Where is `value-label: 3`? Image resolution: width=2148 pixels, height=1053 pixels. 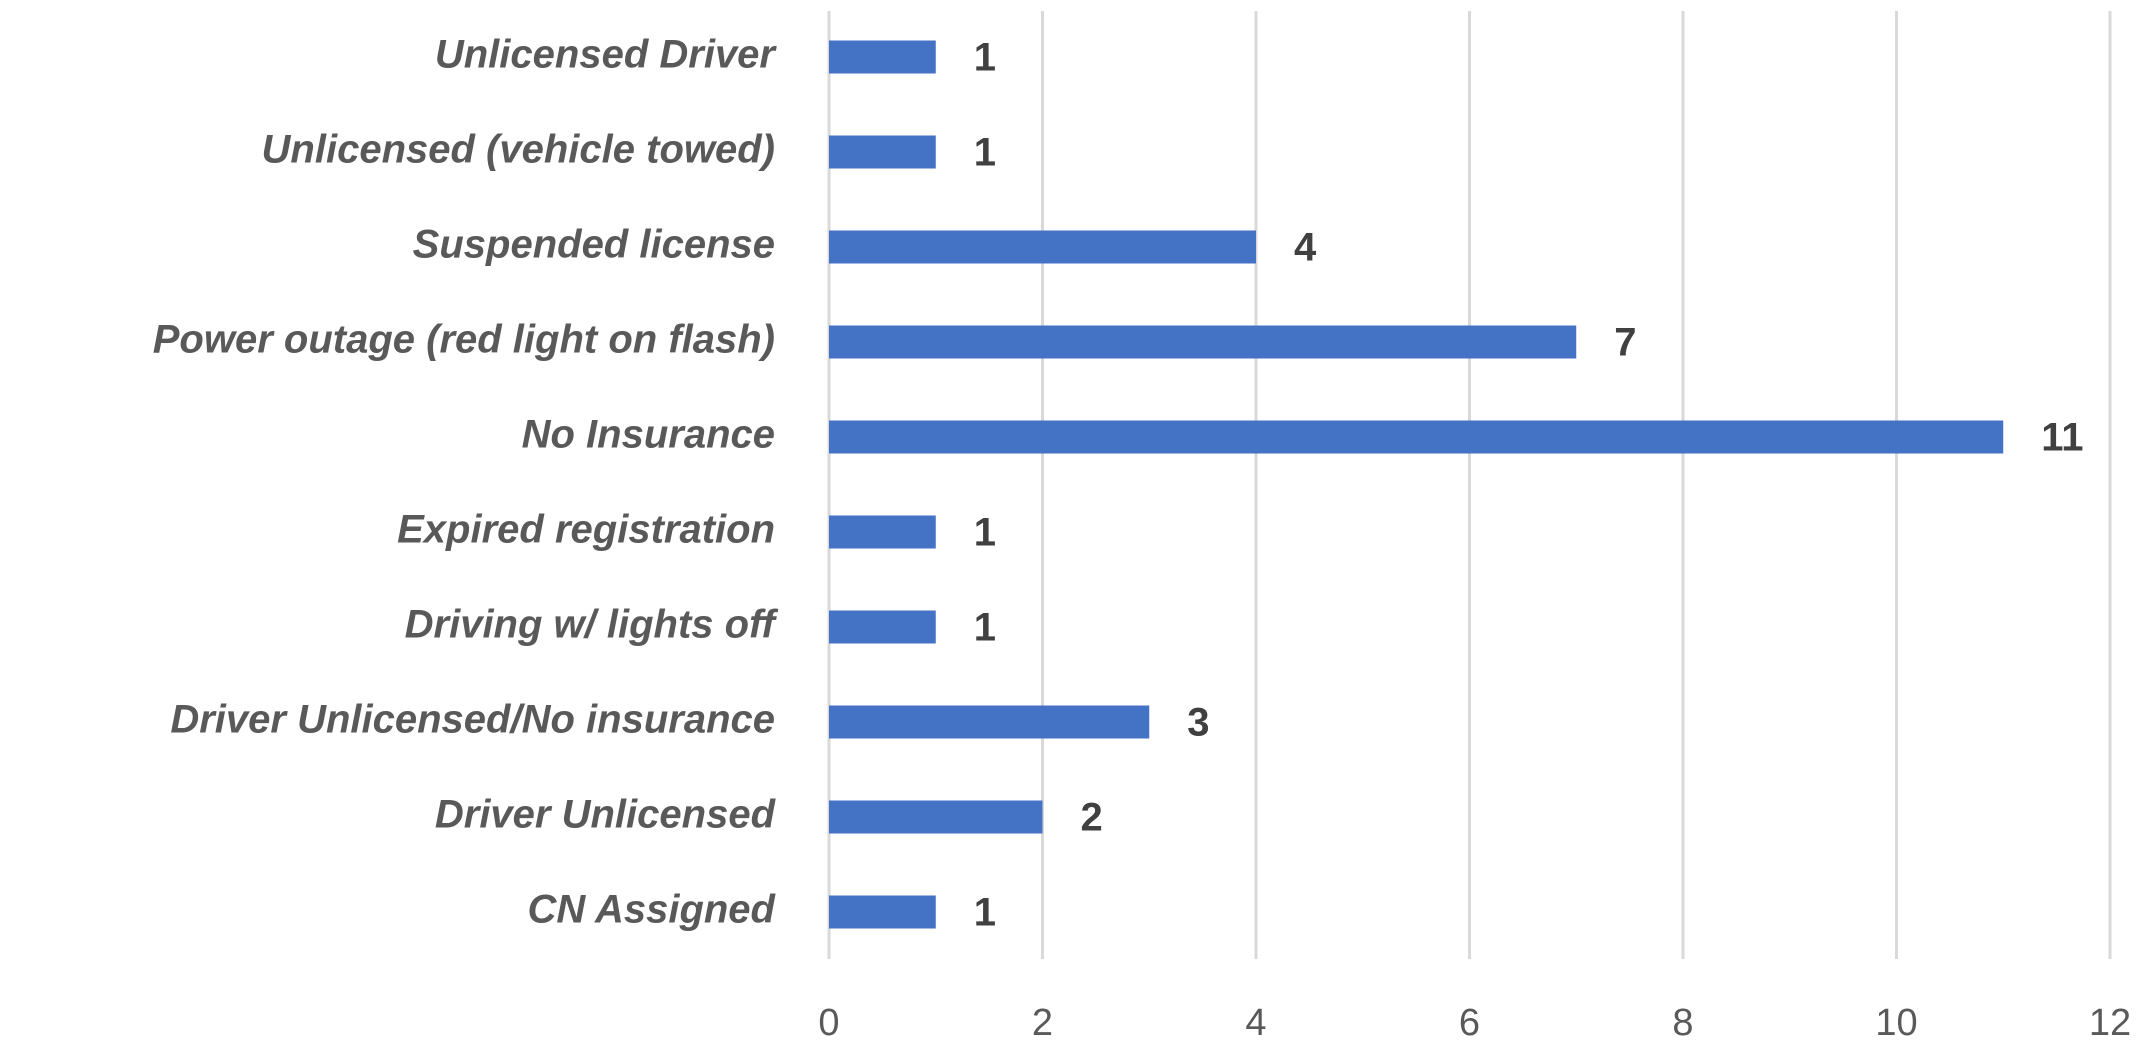
value-label: 3 is located at coordinates (1198, 723).